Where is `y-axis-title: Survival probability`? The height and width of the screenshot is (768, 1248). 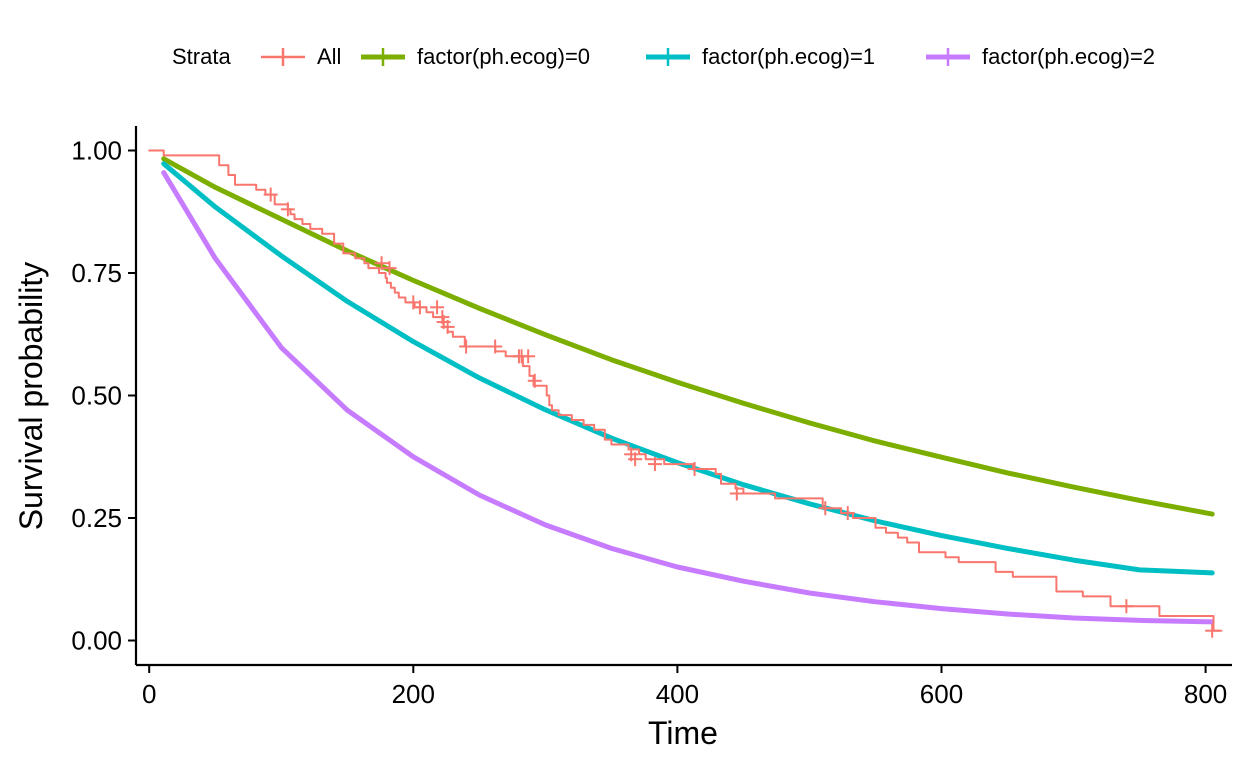 y-axis-title: Survival probability is located at coordinates (31, 396).